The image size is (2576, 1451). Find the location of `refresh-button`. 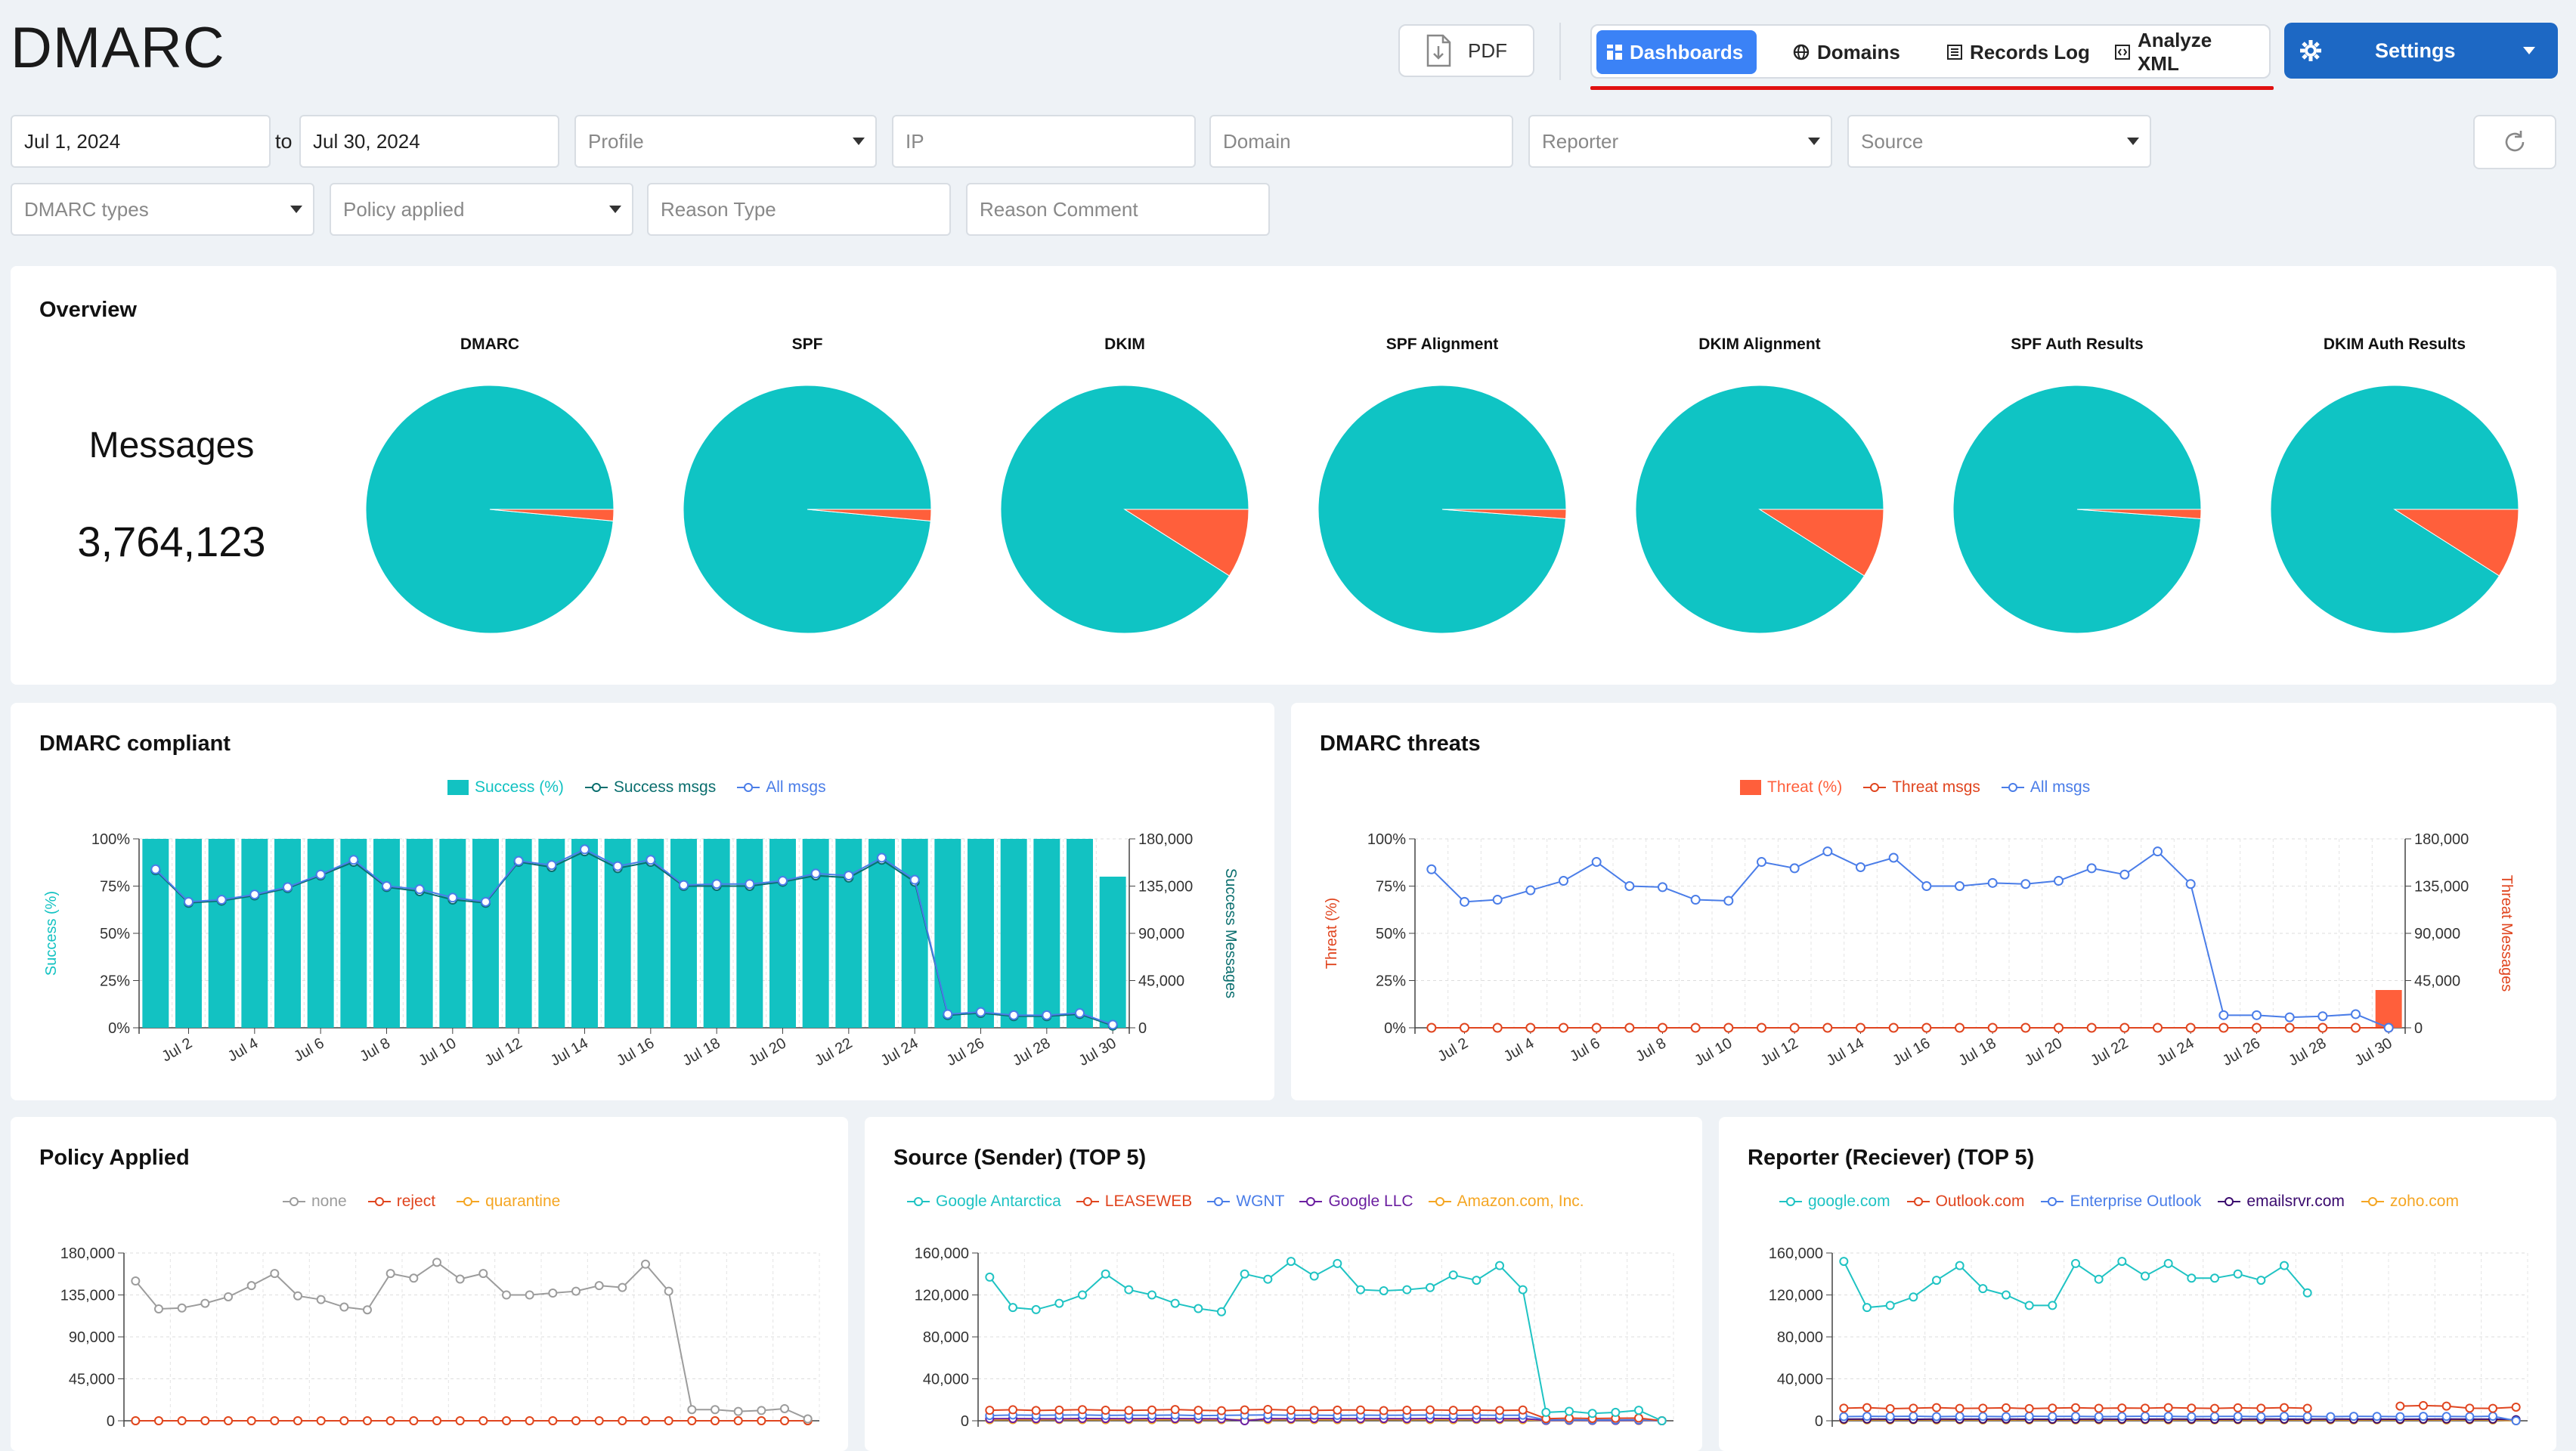

refresh-button is located at coordinates (2514, 142).